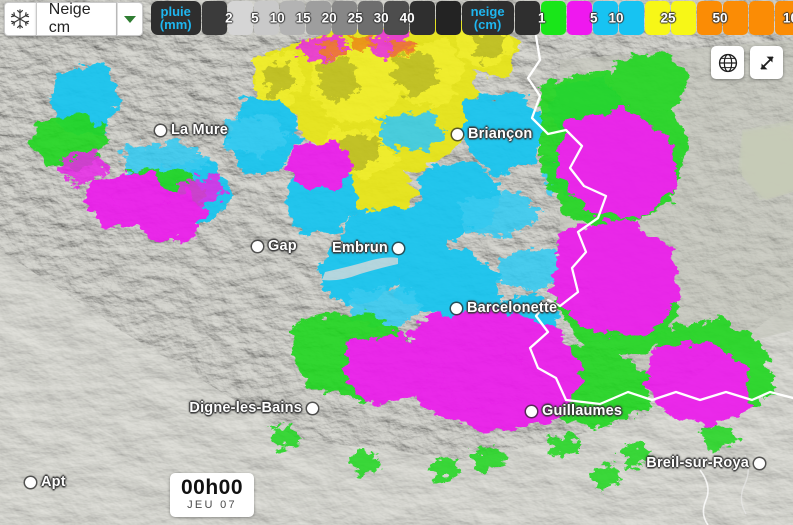  Describe the element at coordinates (720, 18) in the screenshot. I see `legend-snow-label-7: 50` at that location.